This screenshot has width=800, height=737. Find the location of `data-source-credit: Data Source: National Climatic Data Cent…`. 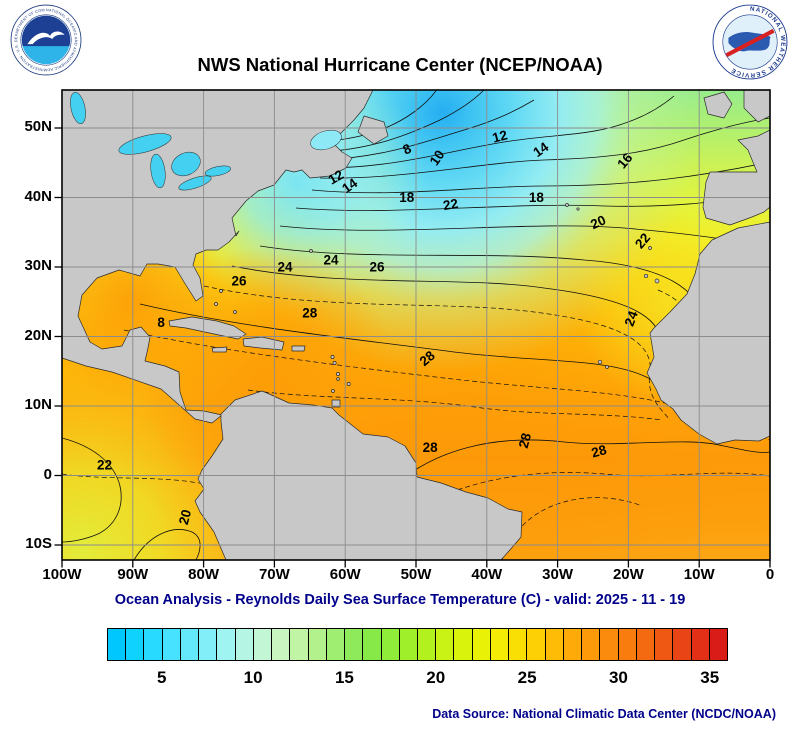

data-source-credit: Data Source: National Climatic Data Cent… is located at coordinates (604, 714).